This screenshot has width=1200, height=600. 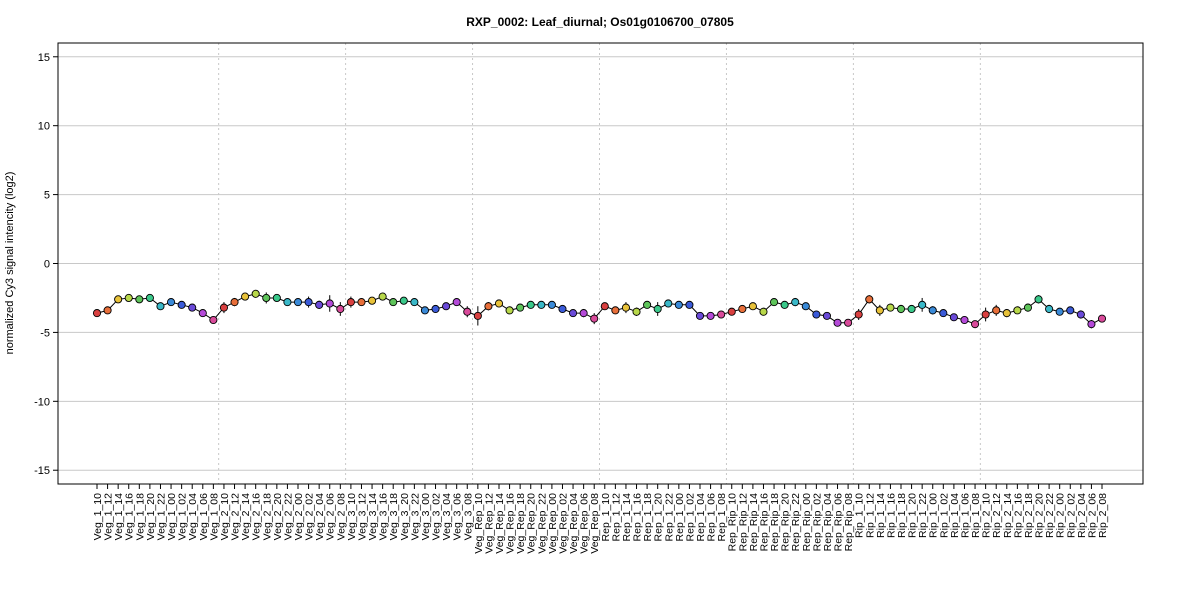 I want to click on x-tick-label: Veg_3_16, so click(x=384, y=516).